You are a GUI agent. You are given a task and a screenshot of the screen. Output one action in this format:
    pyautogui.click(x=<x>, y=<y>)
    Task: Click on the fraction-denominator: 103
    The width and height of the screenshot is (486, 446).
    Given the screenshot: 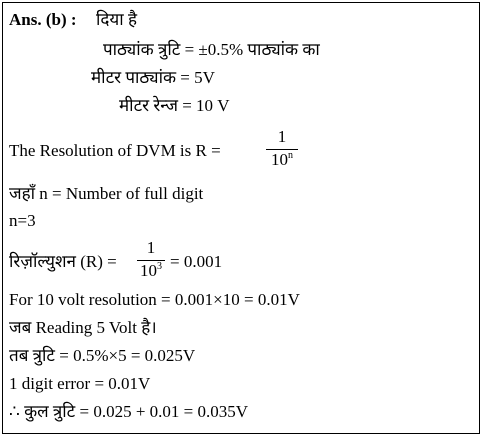 What is the action you would take?
    pyautogui.click(x=151, y=270)
    